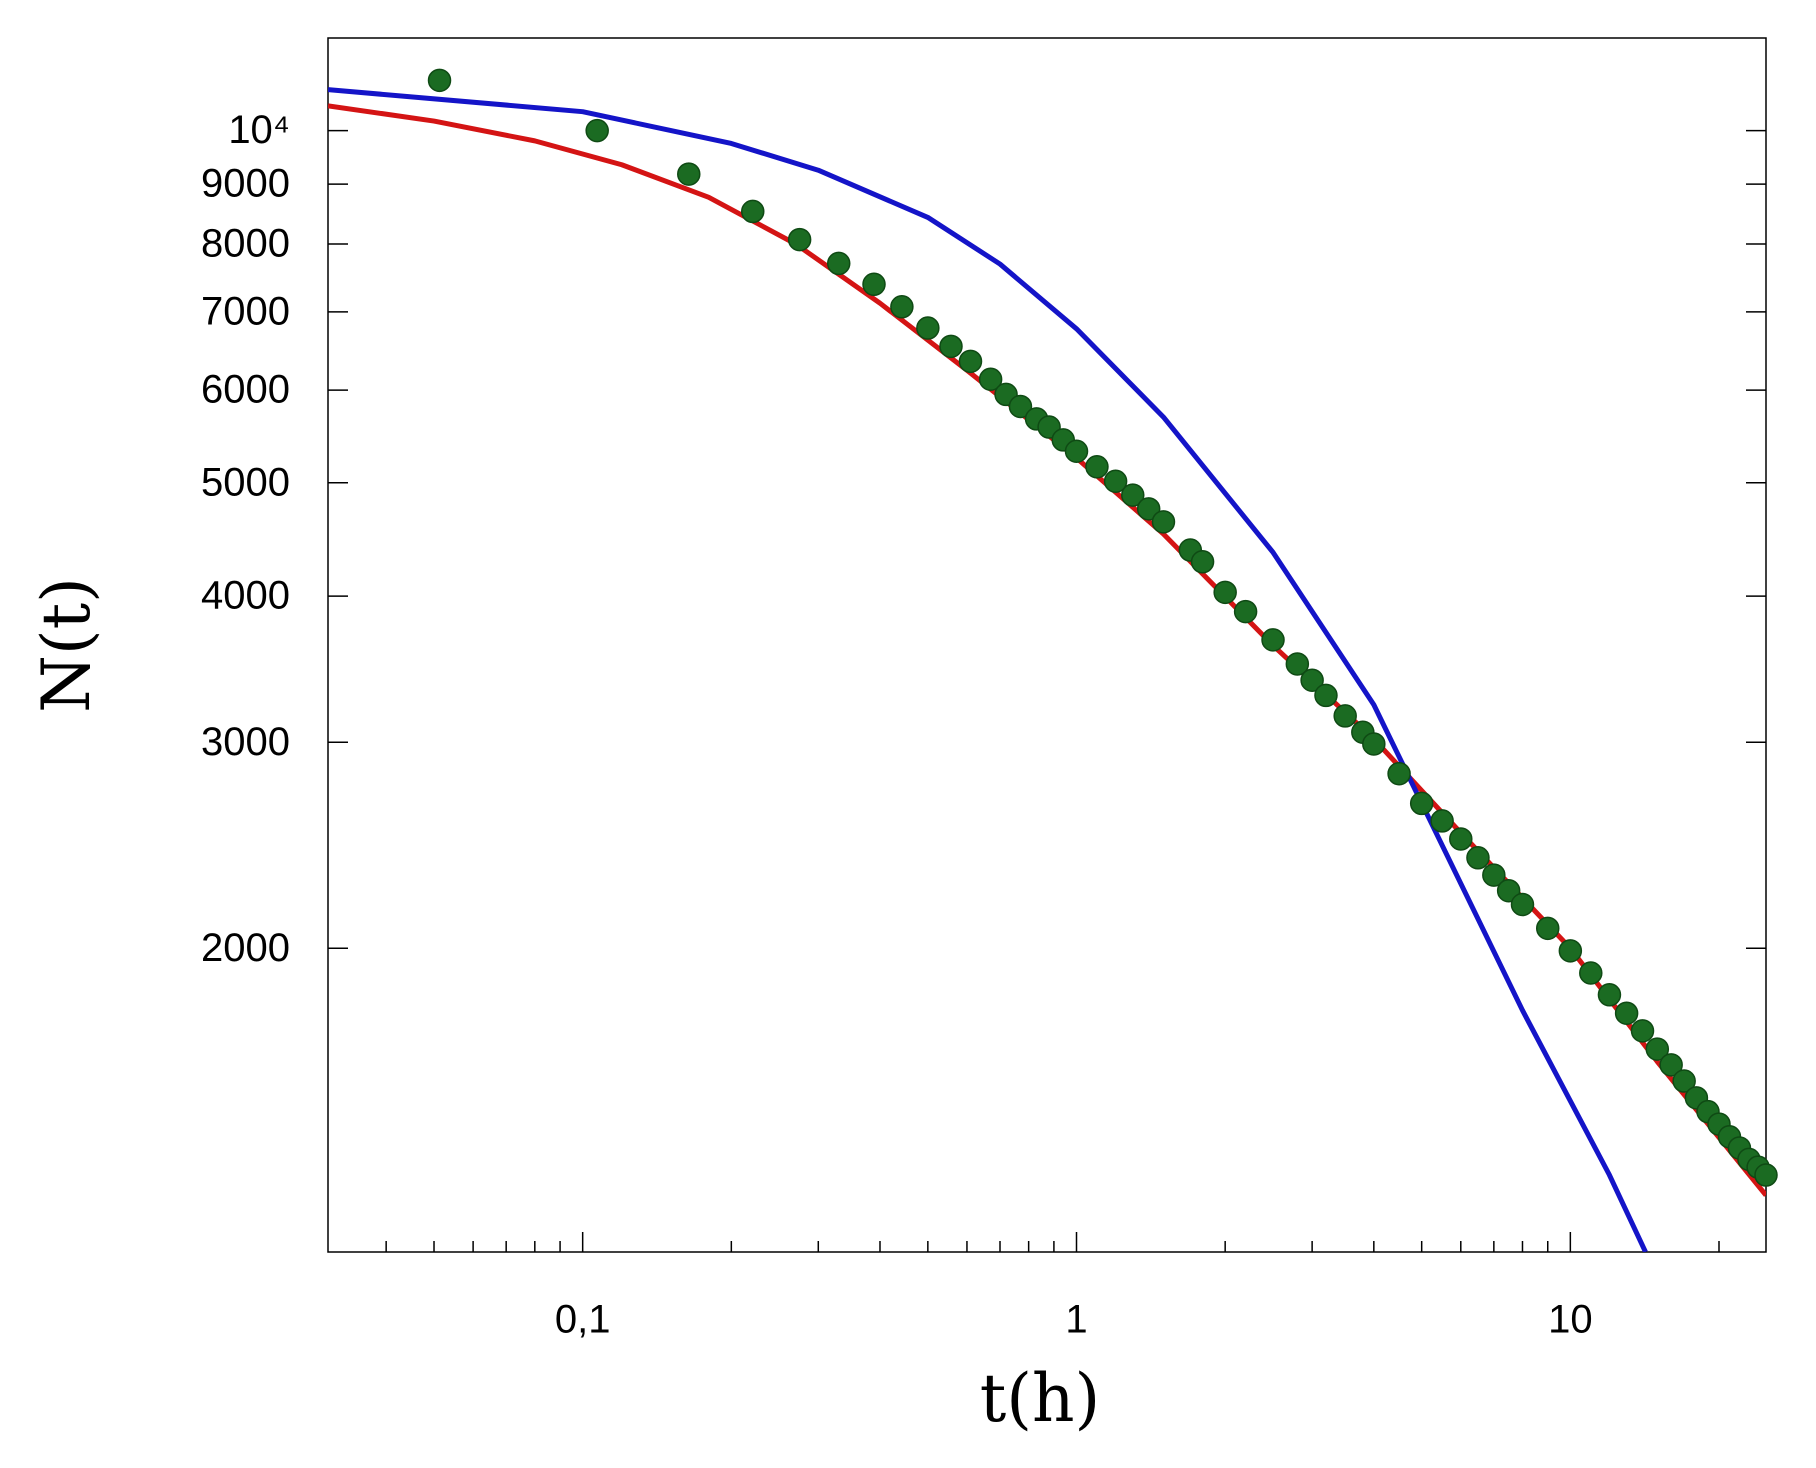 This screenshot has width=1816, height=1468. I want to click on y-tick-label: 3000, so click(245, 742).